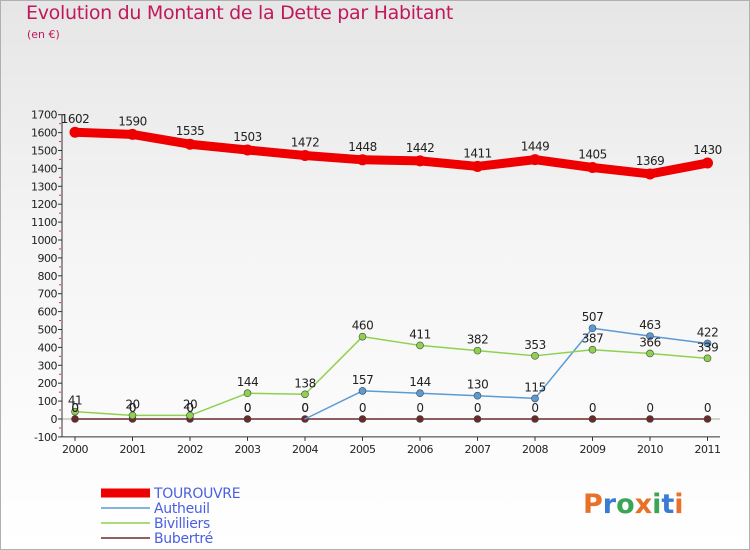 The image size is (750, 550). What do you see at coordinates (43, 34) in the screenshot?
I see `chart-subtitle: (en €)` at bounding box center [43, 34].